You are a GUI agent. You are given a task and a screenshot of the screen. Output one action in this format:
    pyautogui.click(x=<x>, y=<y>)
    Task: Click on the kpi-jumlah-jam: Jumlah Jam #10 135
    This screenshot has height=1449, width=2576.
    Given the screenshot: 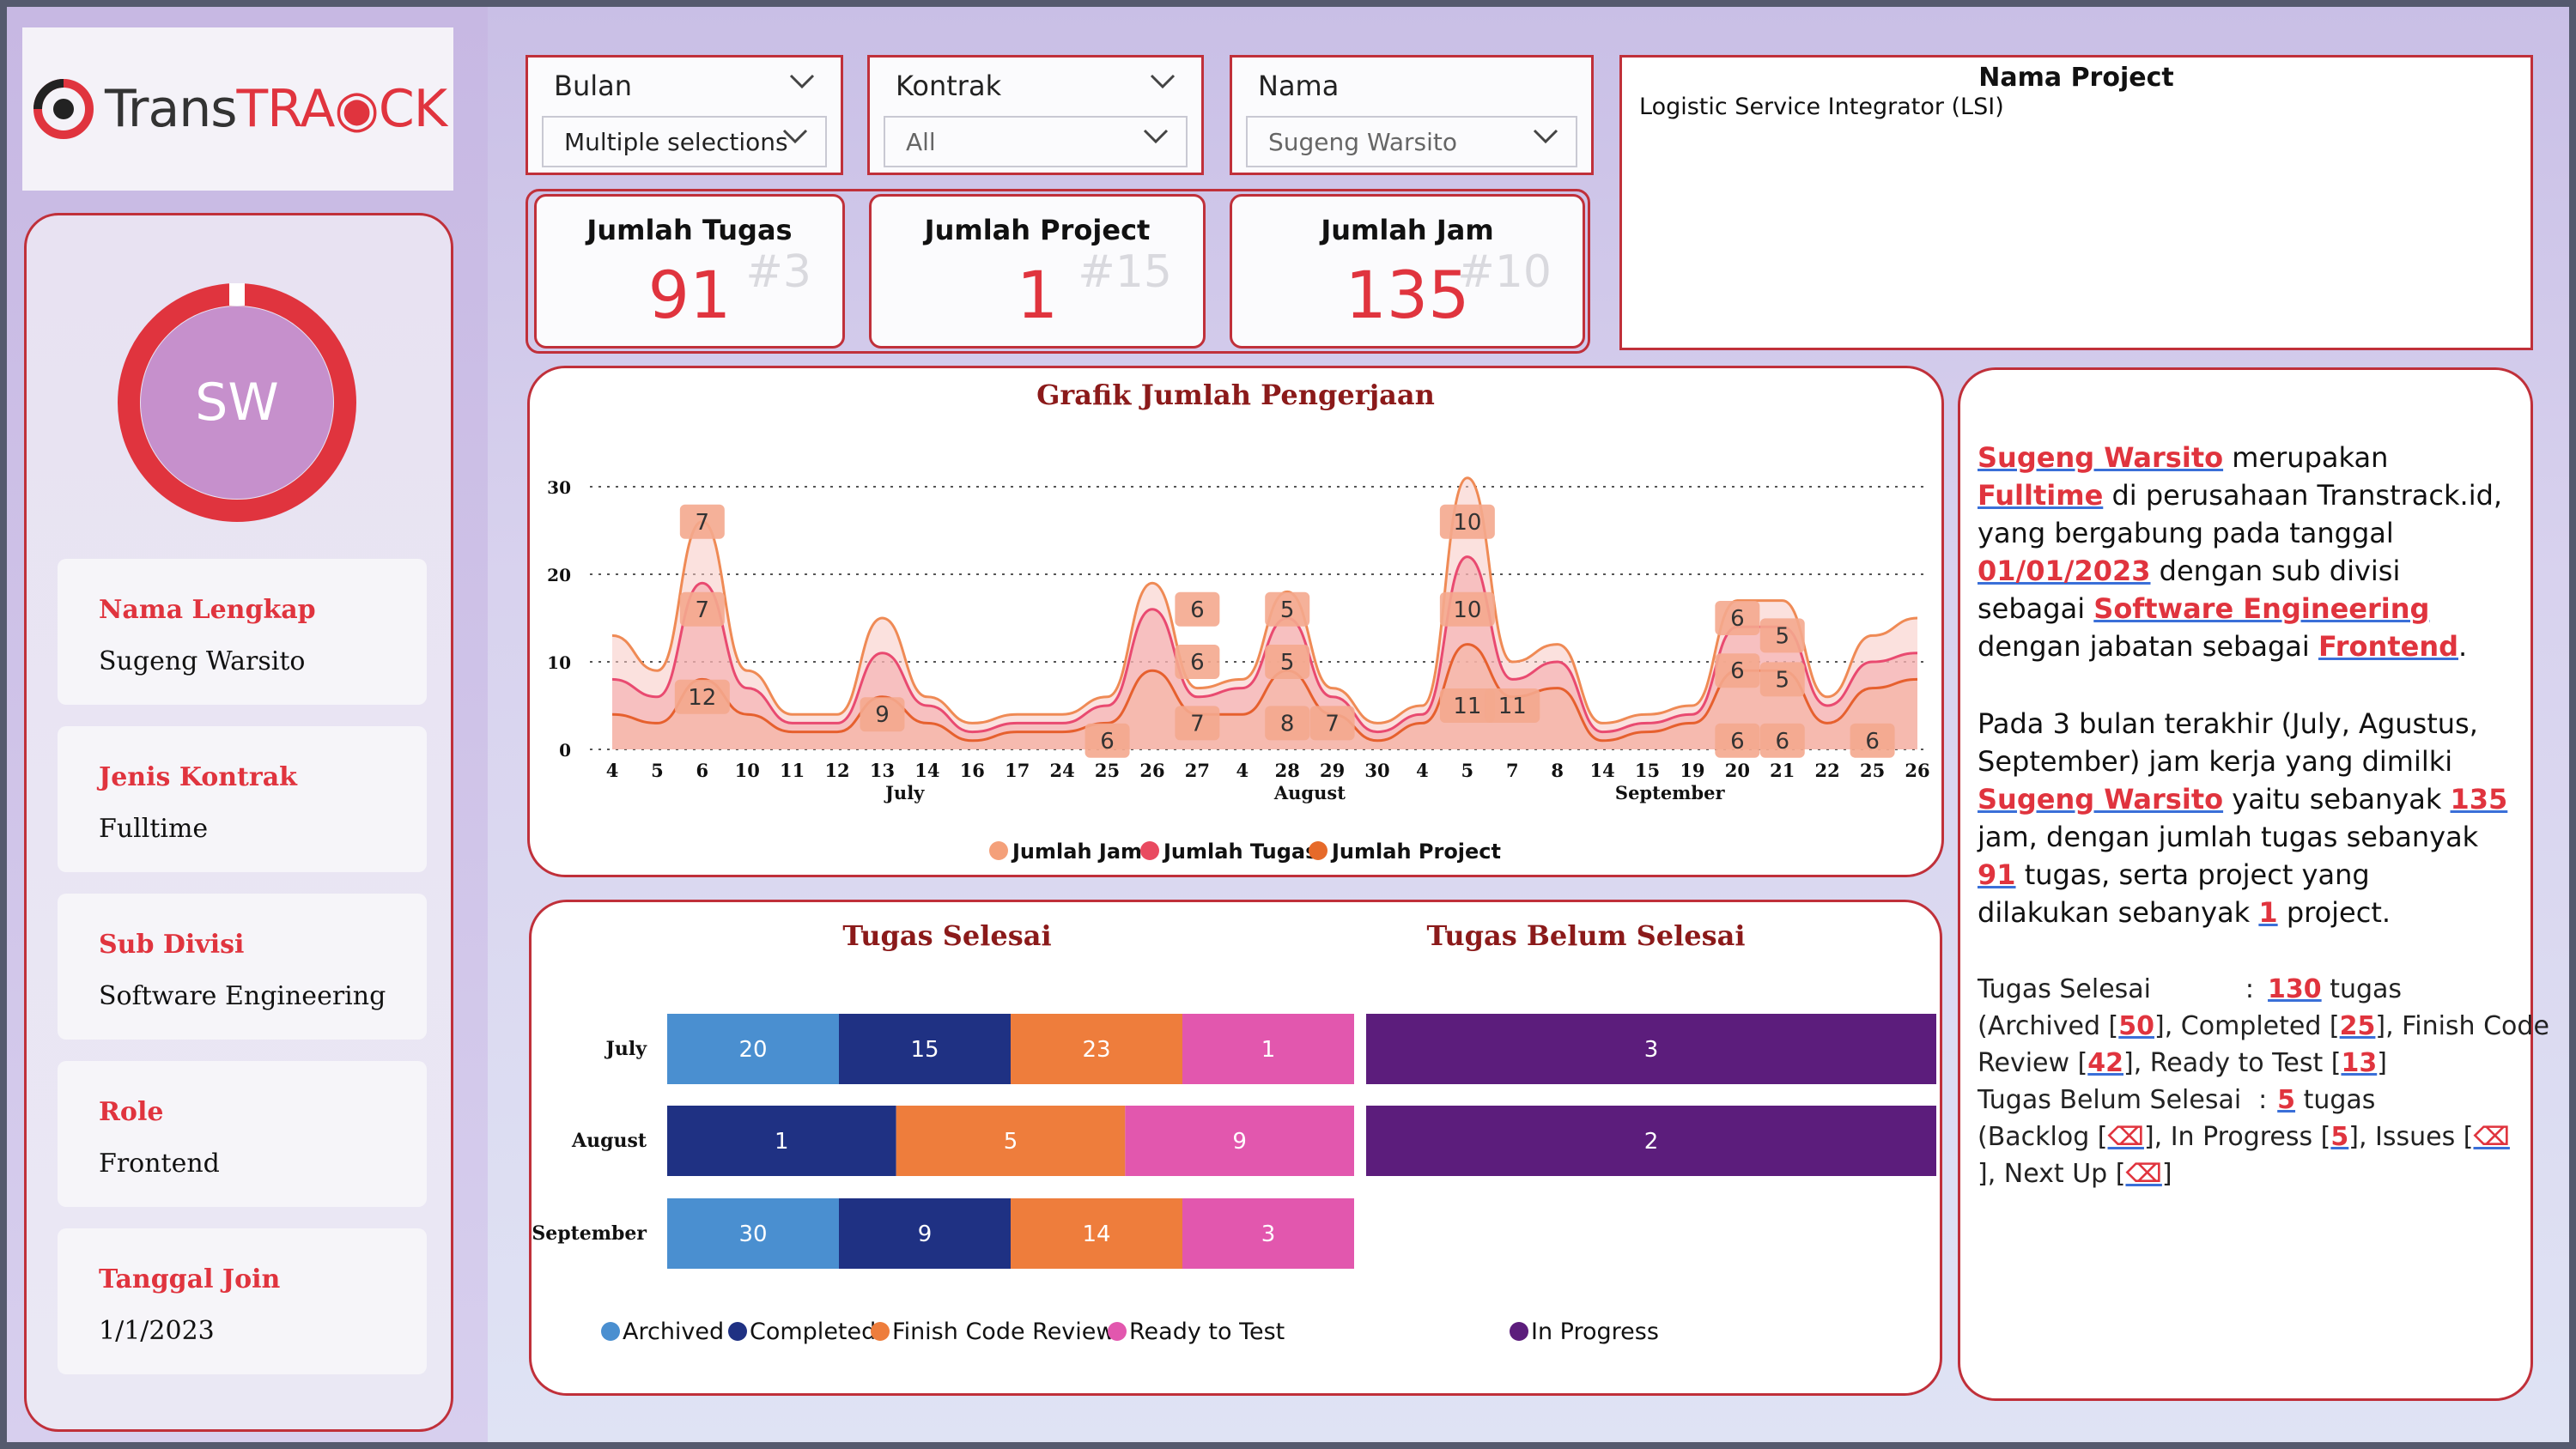 What is the action you would take?
    pyautogui.click(x=1407, y=271)
    